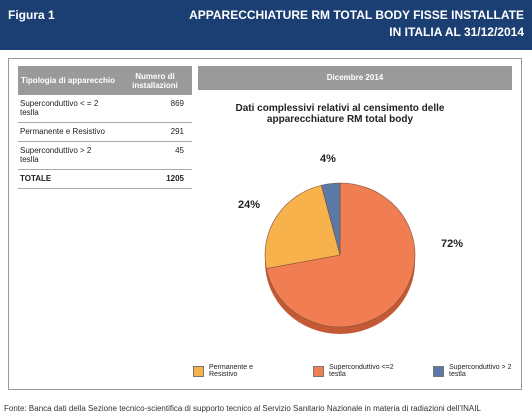  I want to click on legend-label: Superconduttivo > 2 testla, so click(480, 371).